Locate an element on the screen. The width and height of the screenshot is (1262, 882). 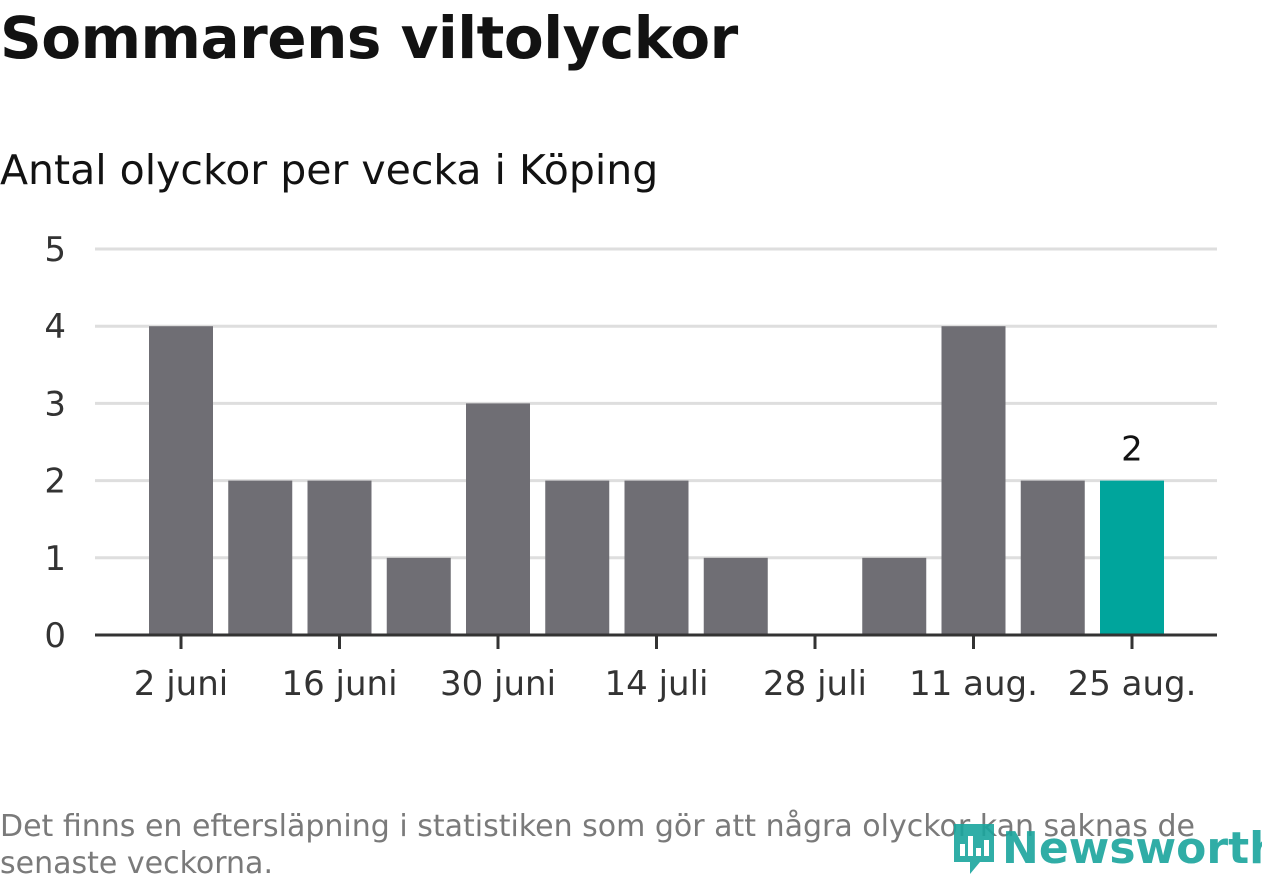
y-tick-label: 2 is located at coordinates (55, 482).